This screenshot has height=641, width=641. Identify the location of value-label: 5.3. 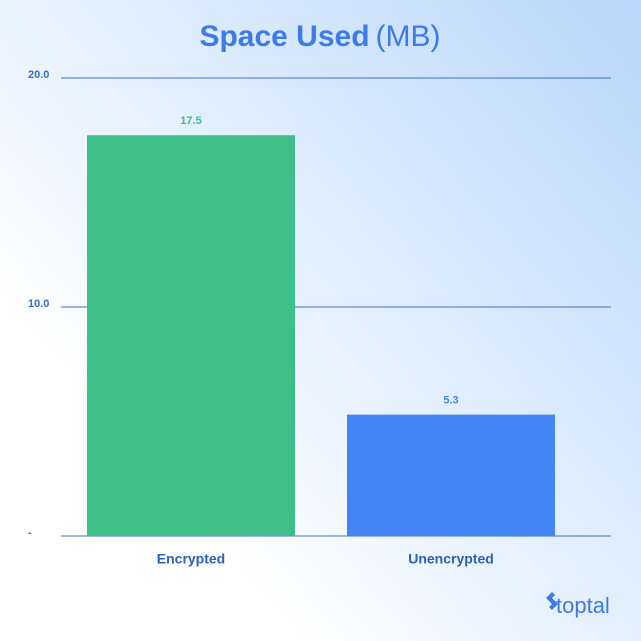
(450, 401).